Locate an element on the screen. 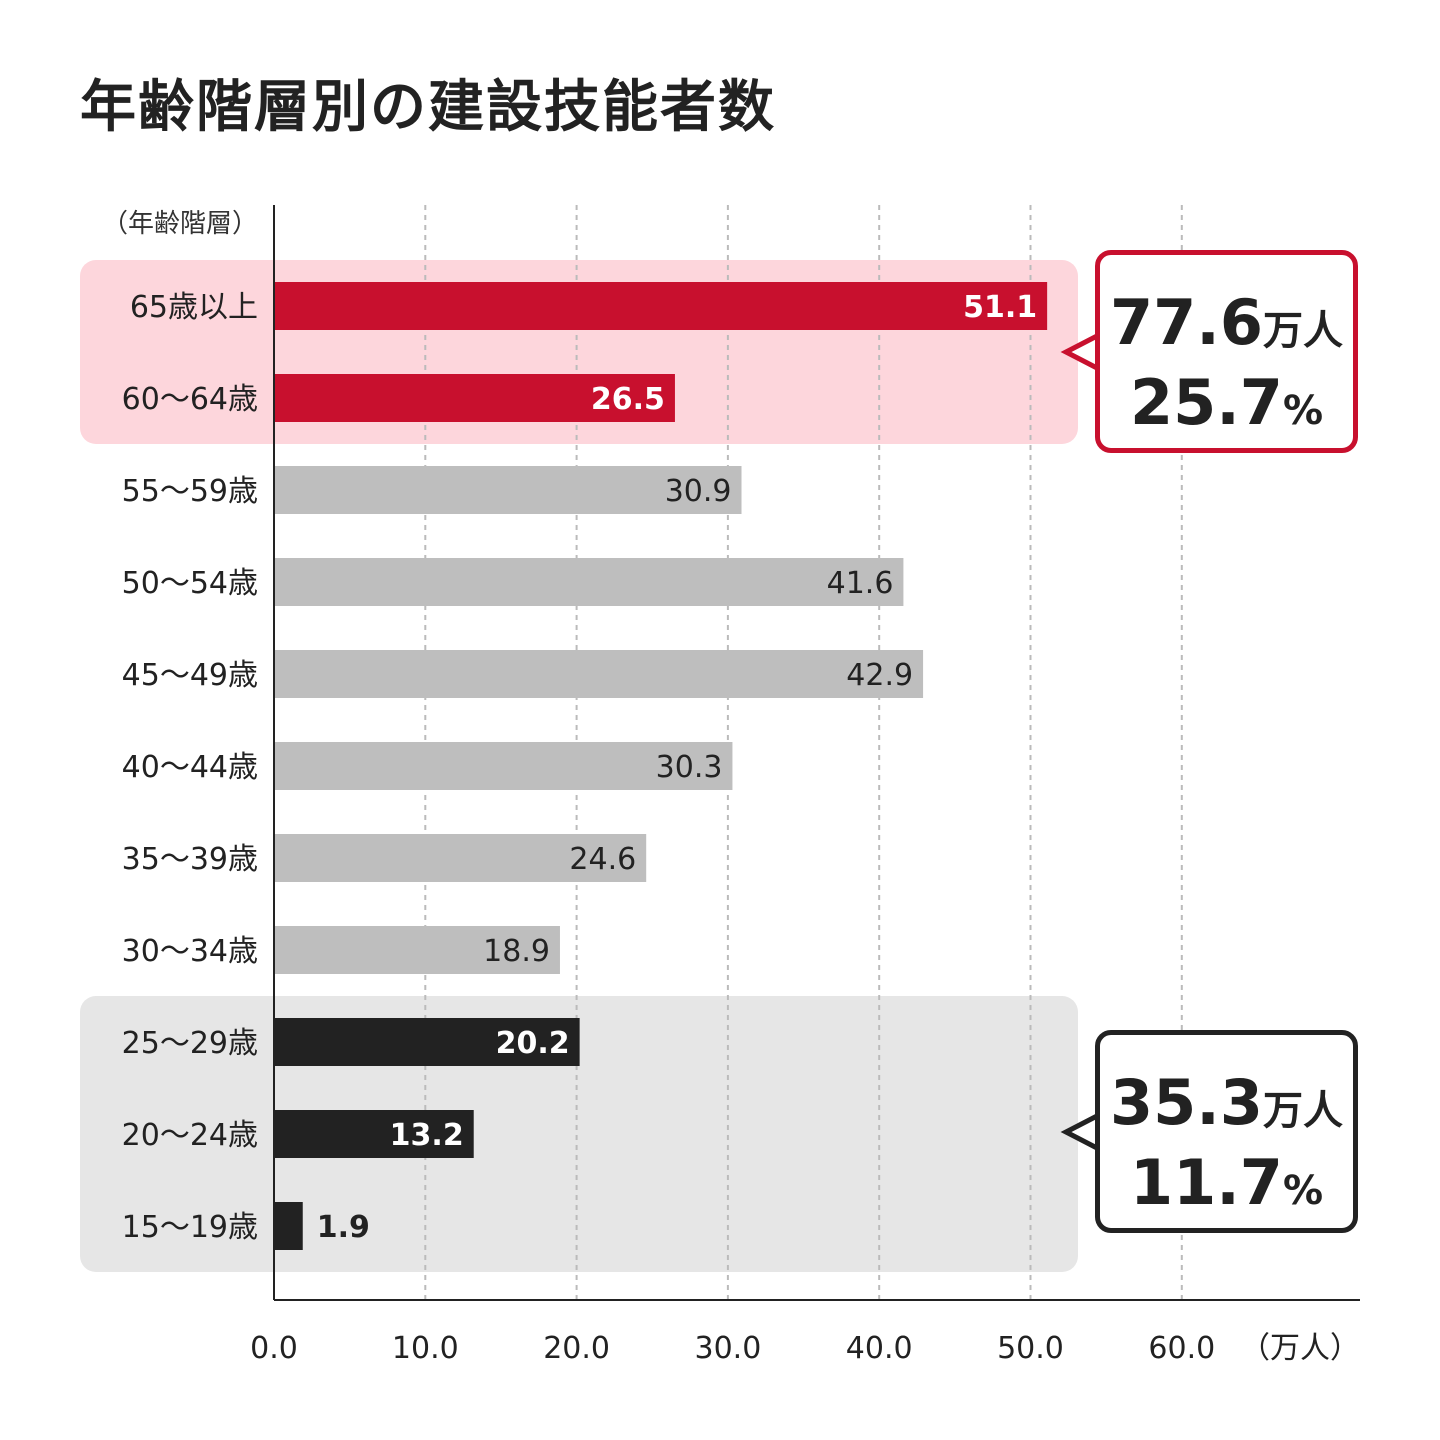 The image size is (1440, 1440). y-axis-title: （年齢階層） is located at coordinates (180, 224).